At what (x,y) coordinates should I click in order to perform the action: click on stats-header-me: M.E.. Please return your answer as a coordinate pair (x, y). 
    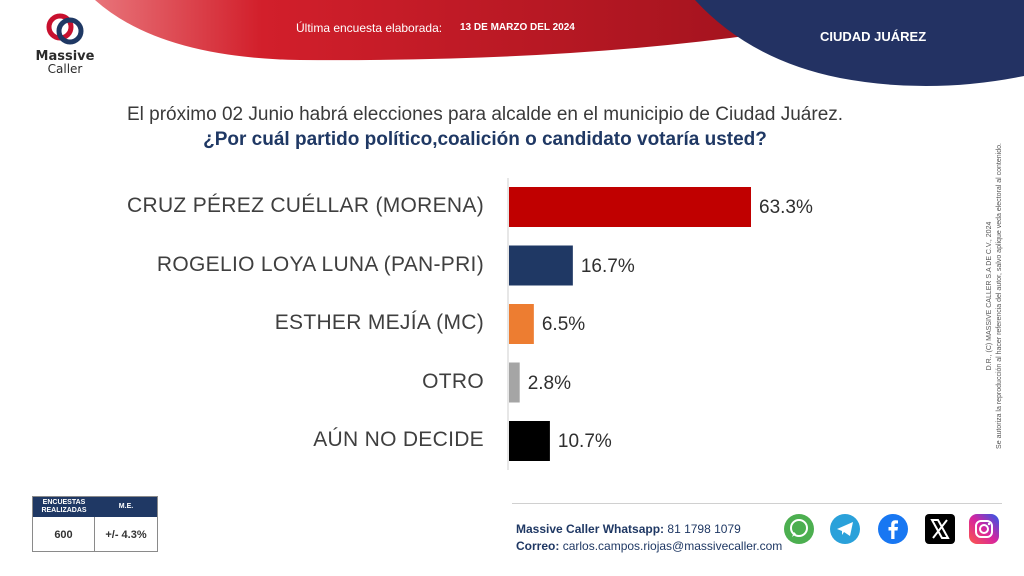
    Looking at the image, I should click on (126, 506).